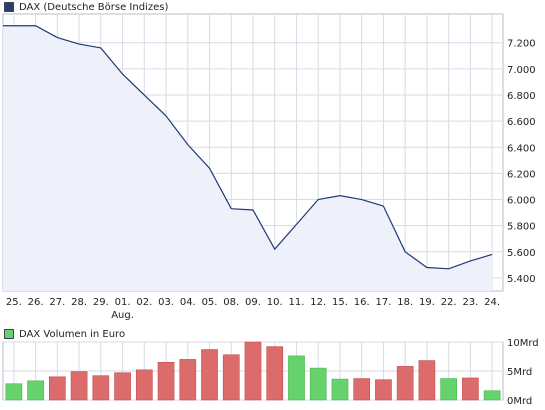 This screenshot has width=545, height=410. Describe the element at coordinates (57, 302) in the screenshot. I see `x-tick-label: 27.` at that location.